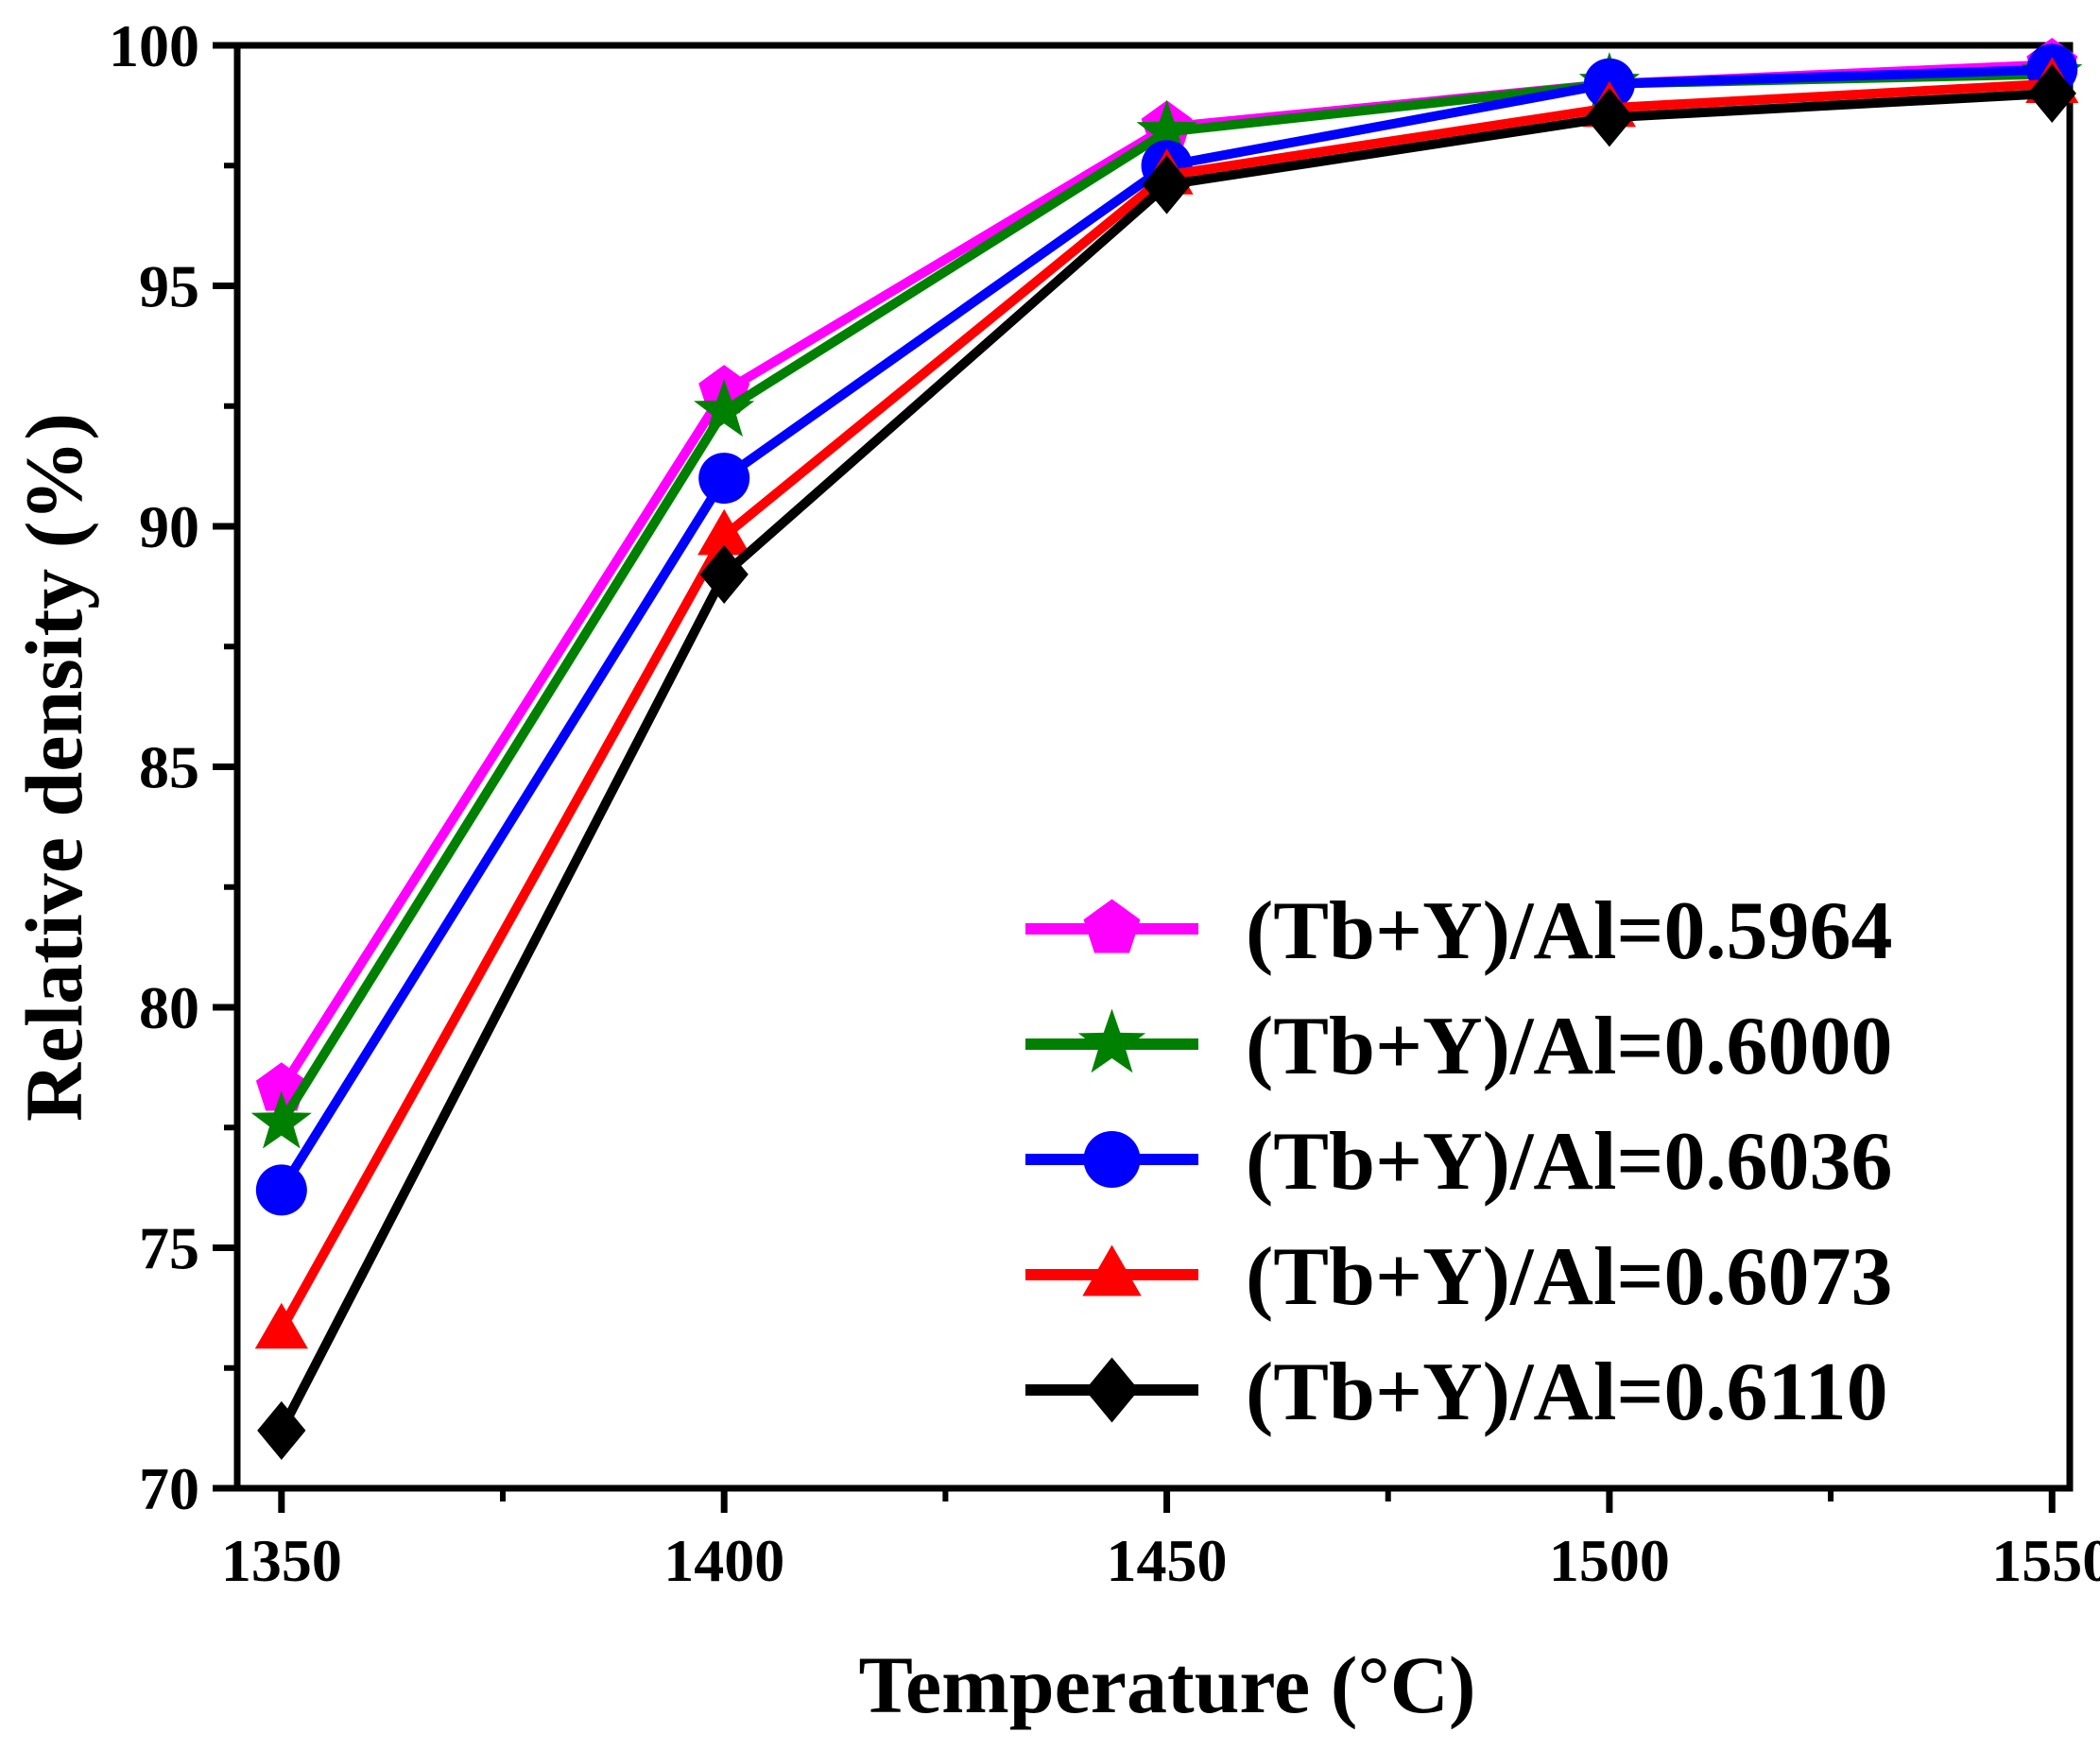 The image size is (2100, 1750). I want to click on legend-entry: (Tb+Y)/Al=0.6000, so click(1459, 1046).